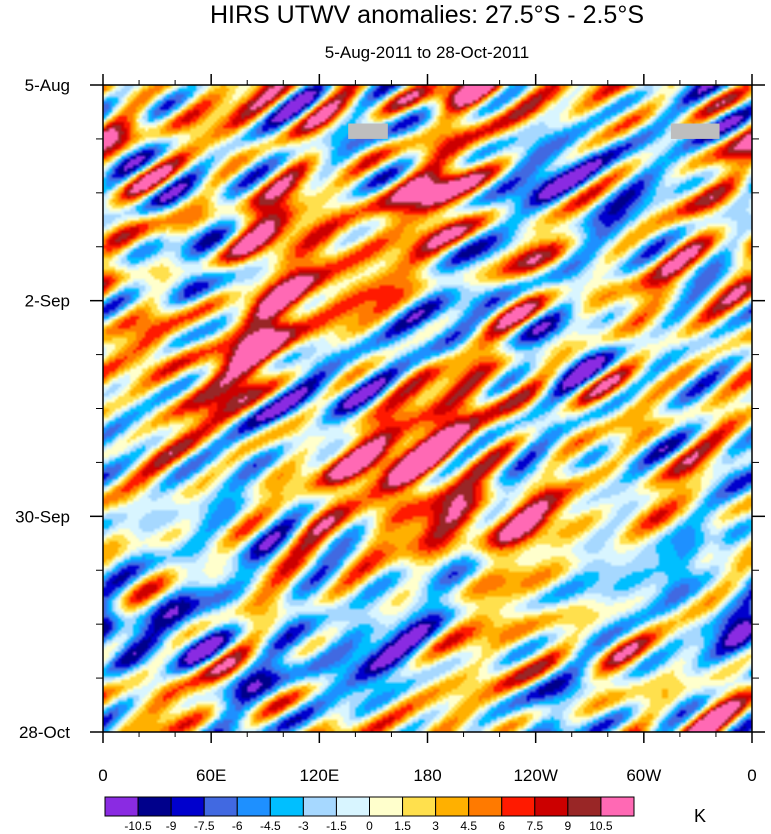  I want to click on colorbar-label: 3, so click(435, 826).